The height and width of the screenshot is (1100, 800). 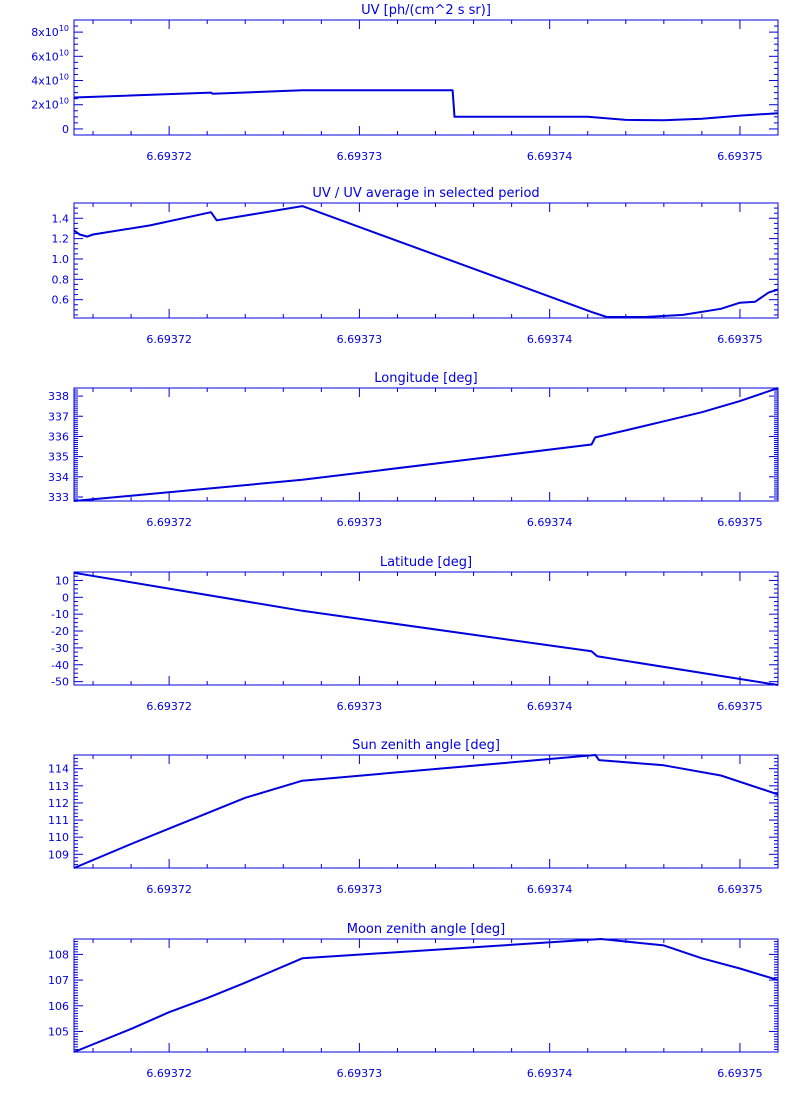 I want to click on y-tick-label: 114, so click(x=58, y=769).